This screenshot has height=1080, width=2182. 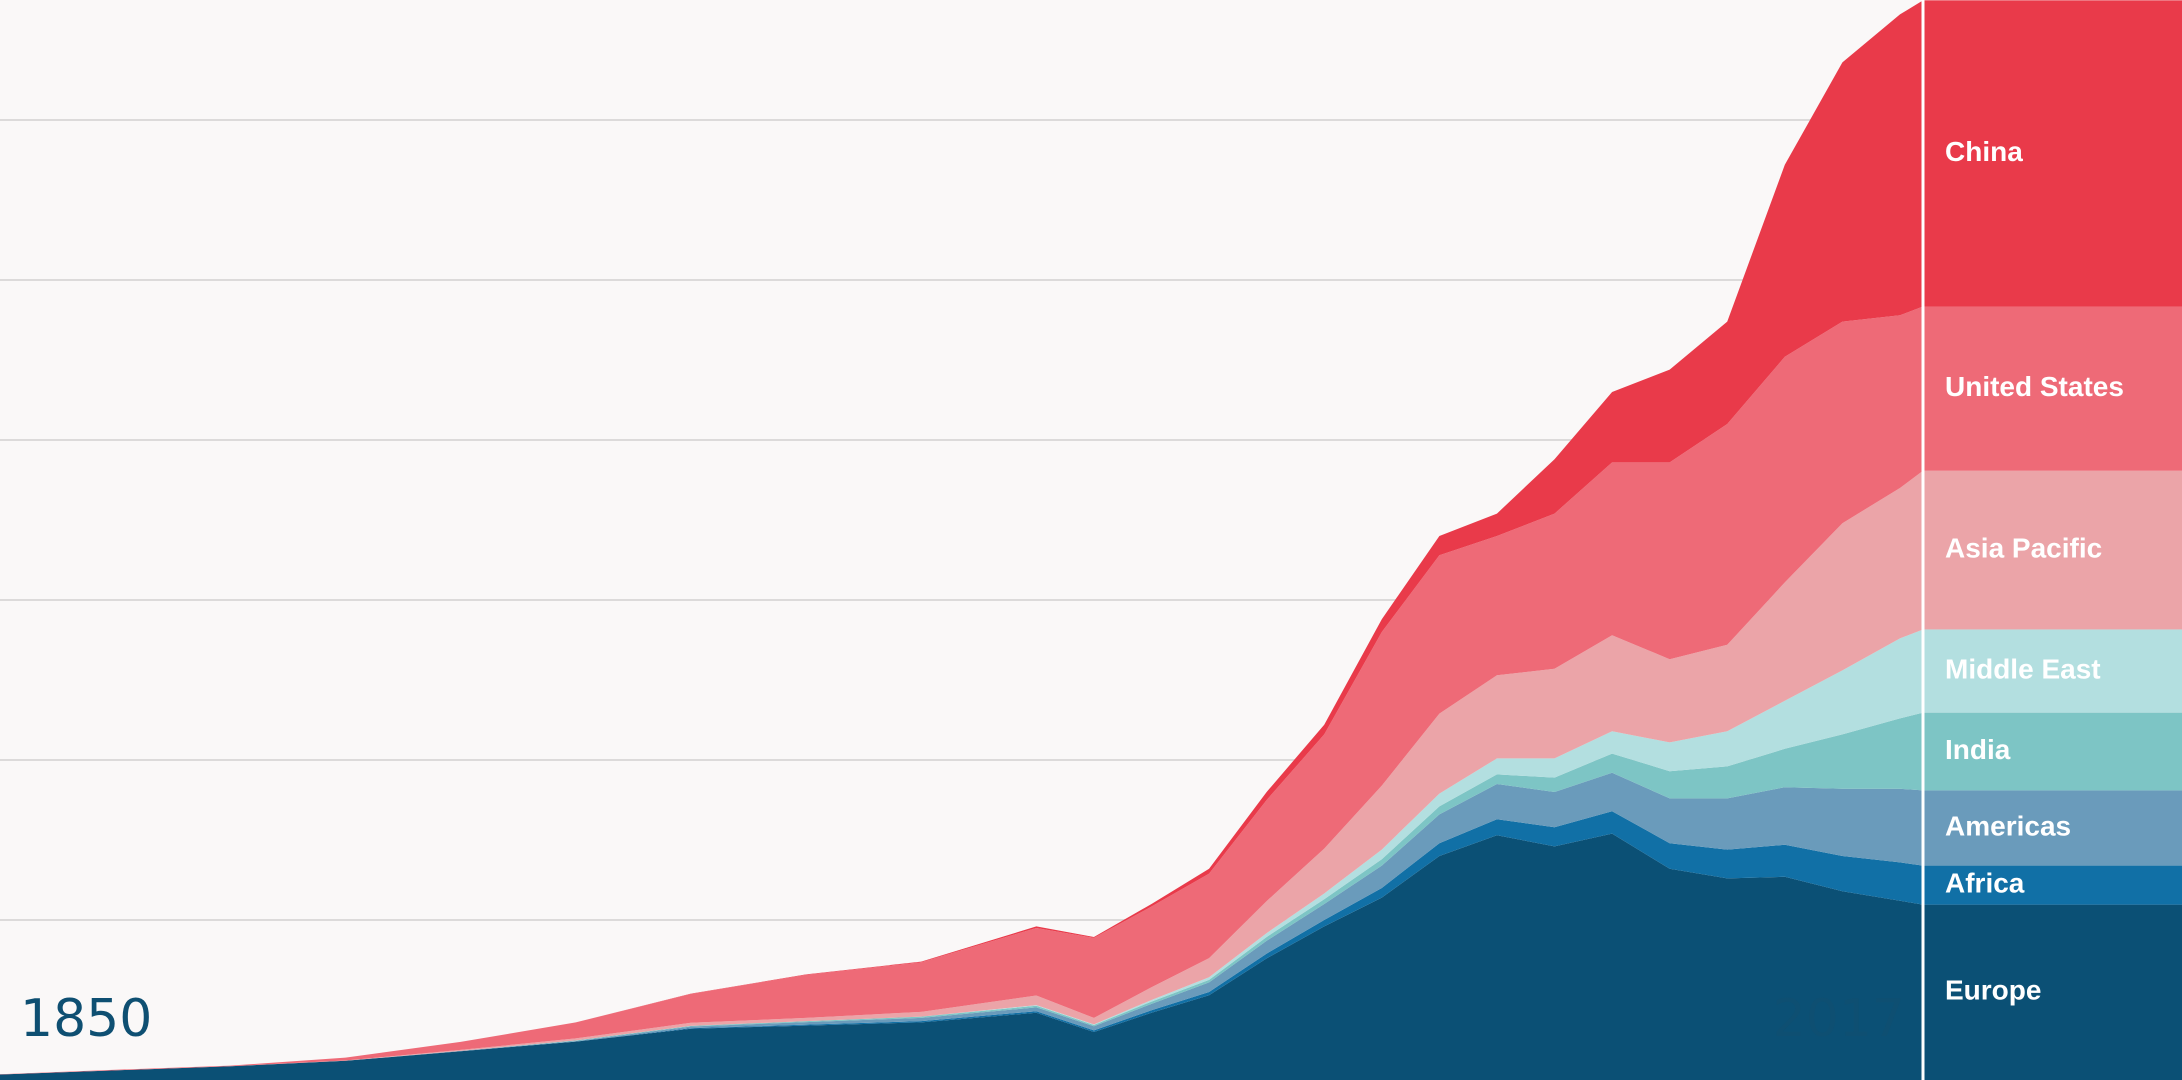 What do you see at coordinates (86, 1019) in the screenshot?
I see `x-tick-label: 1850` at bounding box center [86, 1019].